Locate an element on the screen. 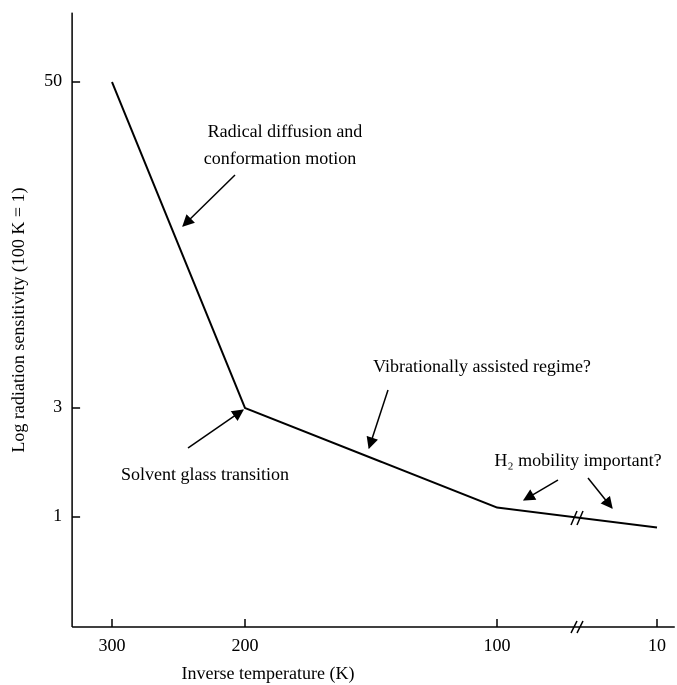 The image size is (677, 685). y-tick-label: 50 is located at coordinates (53, 80).